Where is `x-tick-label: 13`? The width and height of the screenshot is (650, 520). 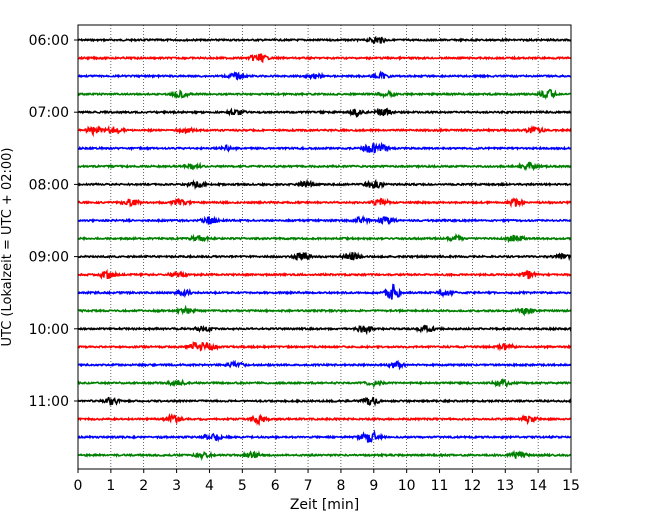 x-tick-label: 13 is located at coordinates (505, 486).